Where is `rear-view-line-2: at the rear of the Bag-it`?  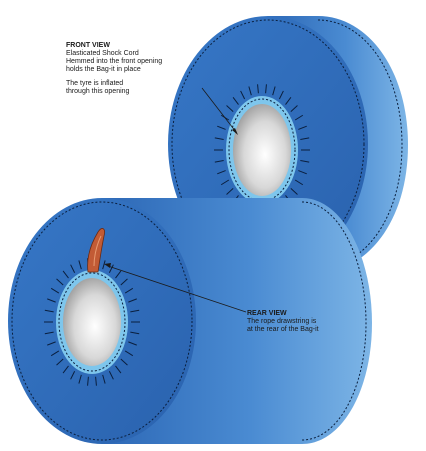
rear-view-line-2: at the rear of the Bag-it is located at coordinates (283, 329).